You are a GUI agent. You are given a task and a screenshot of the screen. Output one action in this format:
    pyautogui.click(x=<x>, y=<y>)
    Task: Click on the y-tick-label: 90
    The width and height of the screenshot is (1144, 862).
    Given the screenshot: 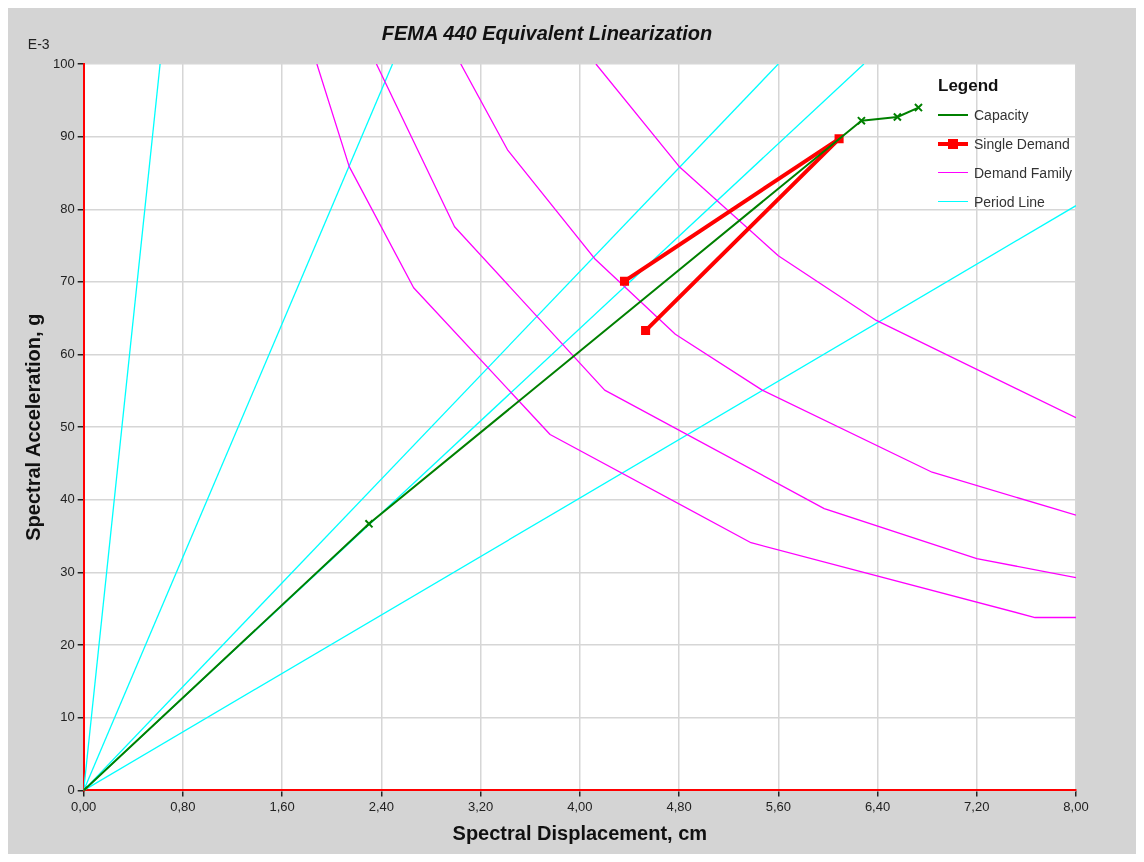 What is the action you would take?
    pyautogui.click(x=67, y=136)
    